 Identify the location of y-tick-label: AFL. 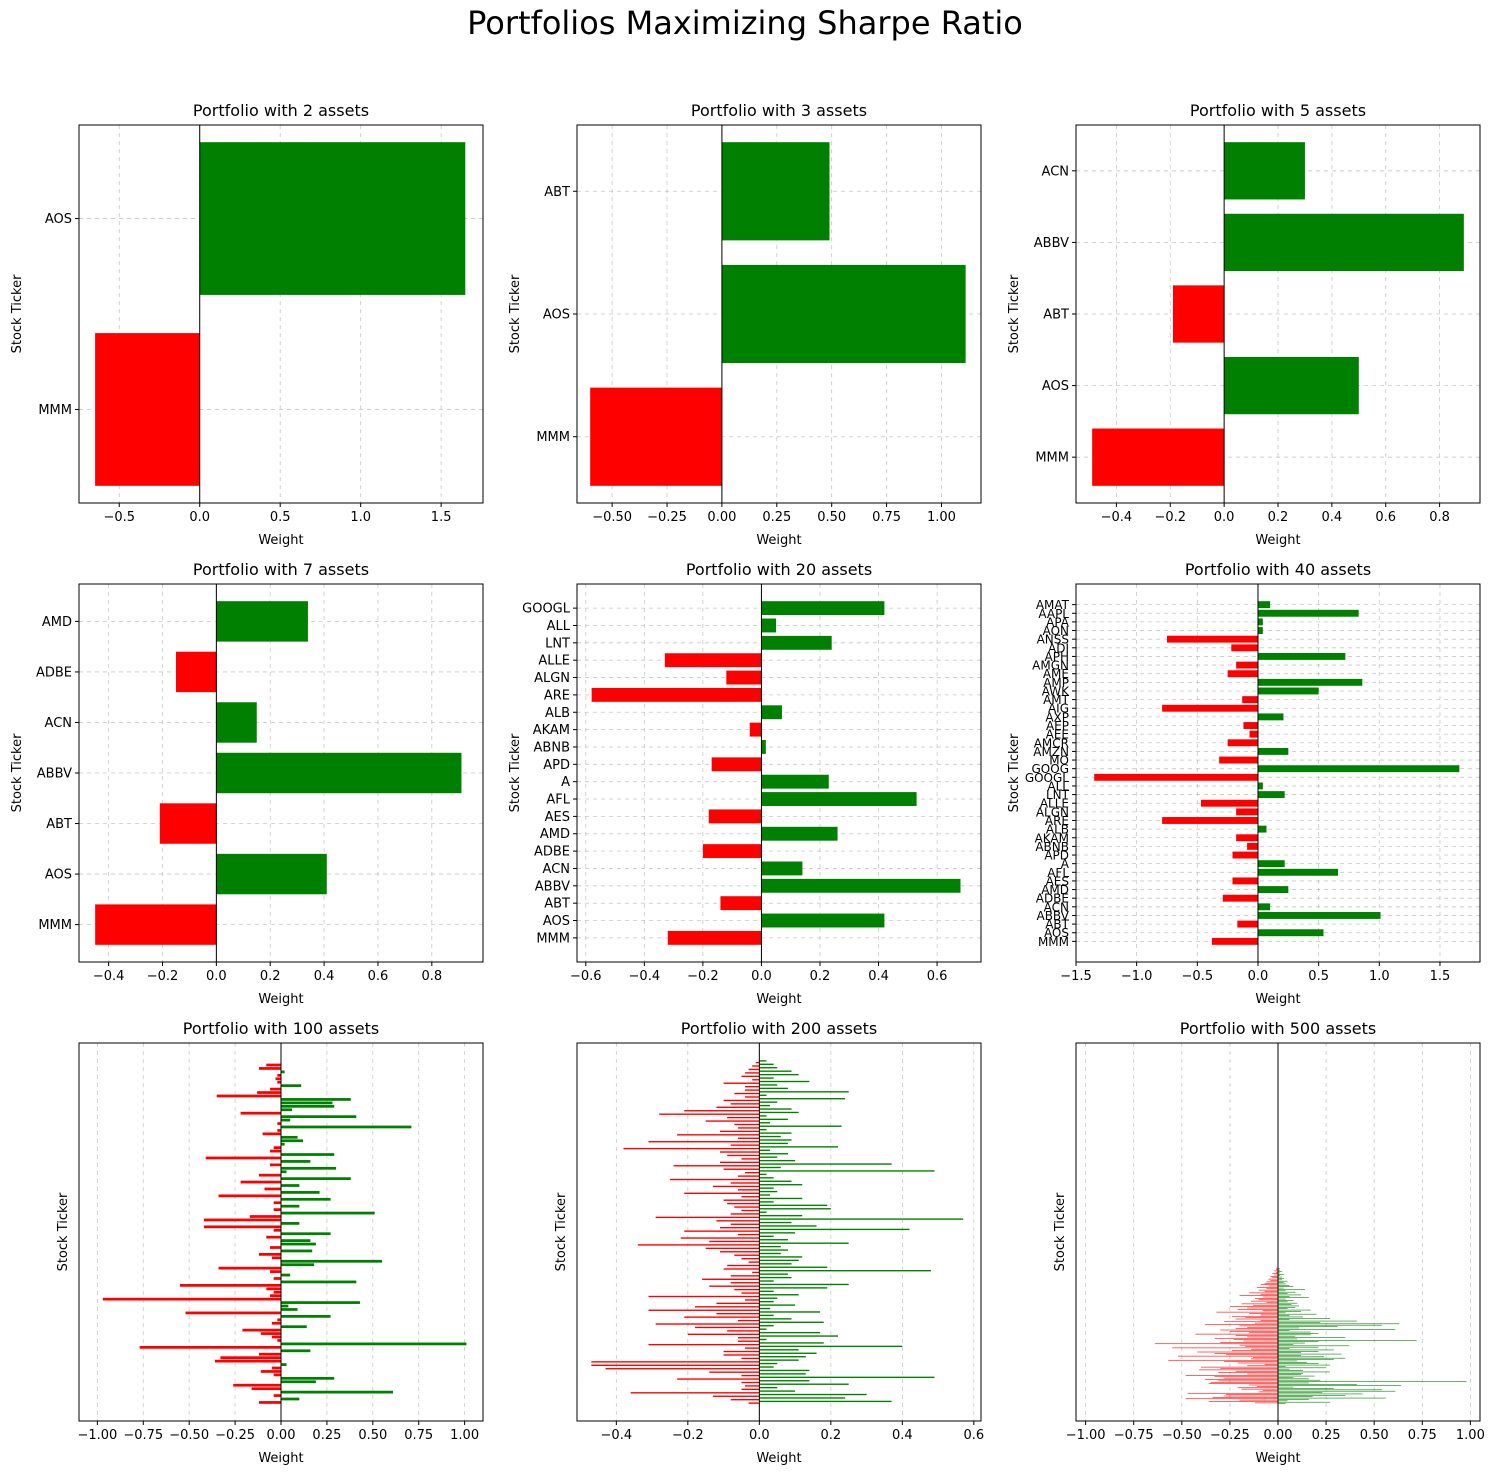
(558, 800).